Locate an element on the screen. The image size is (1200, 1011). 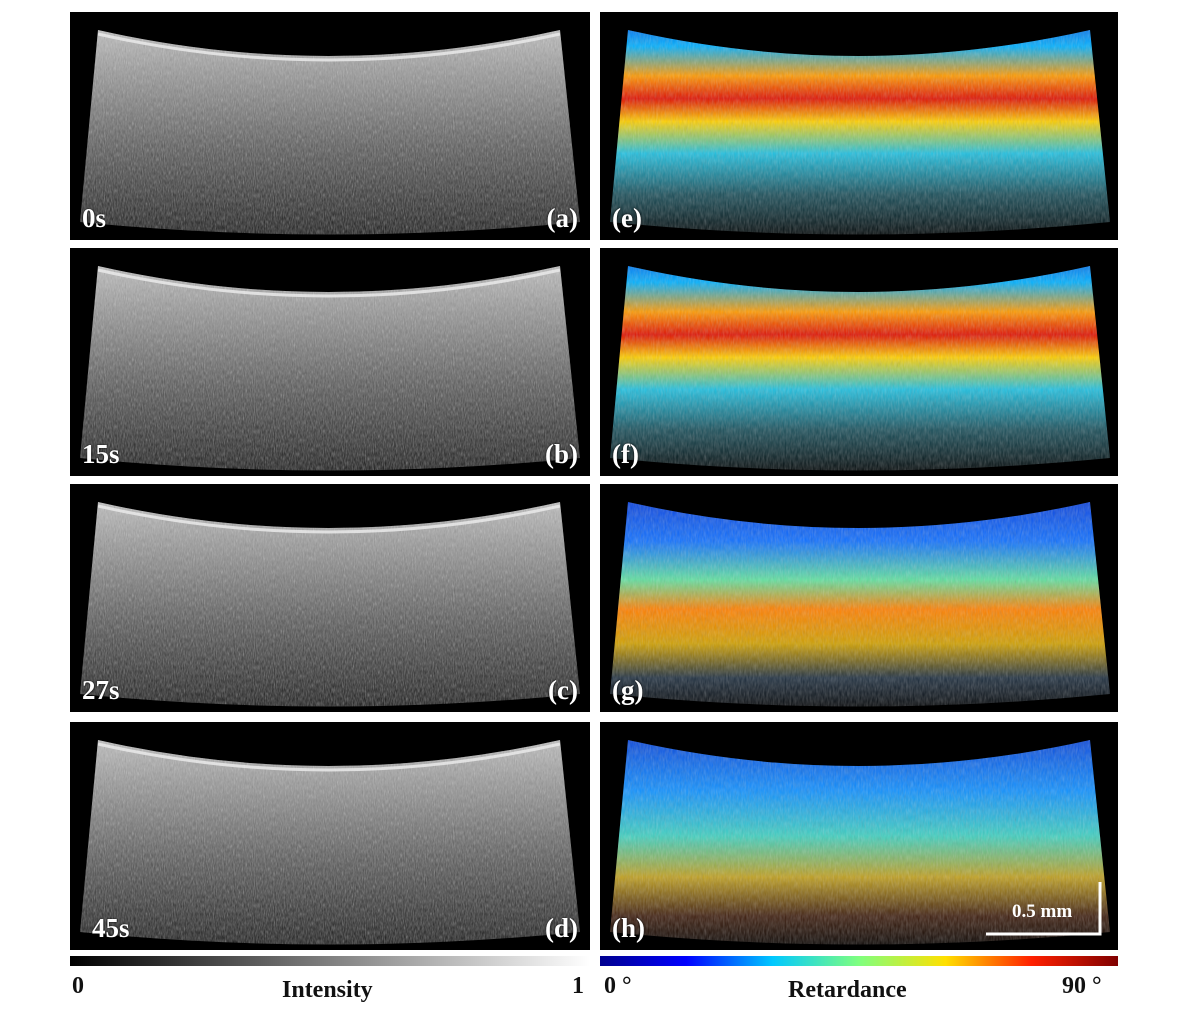
intensity-image-a is located at coordinates (330, 126).